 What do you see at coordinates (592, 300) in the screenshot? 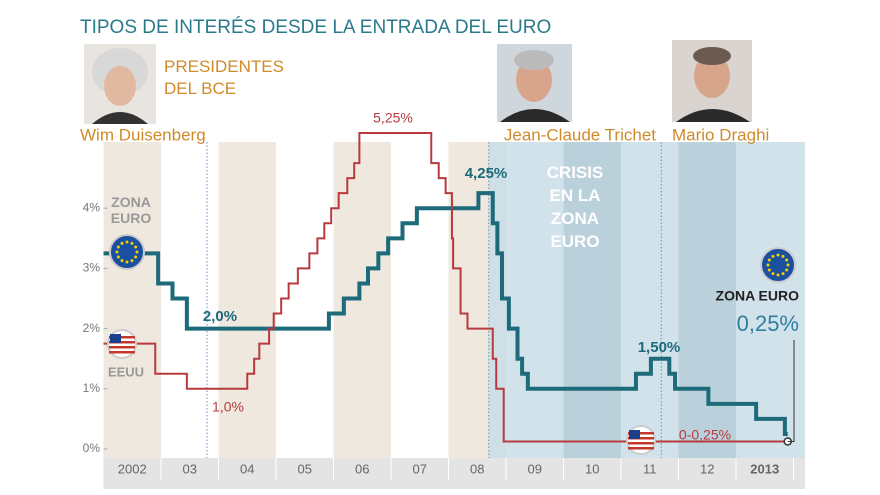
I see `crisis-band` at bounding box center [592, 300].